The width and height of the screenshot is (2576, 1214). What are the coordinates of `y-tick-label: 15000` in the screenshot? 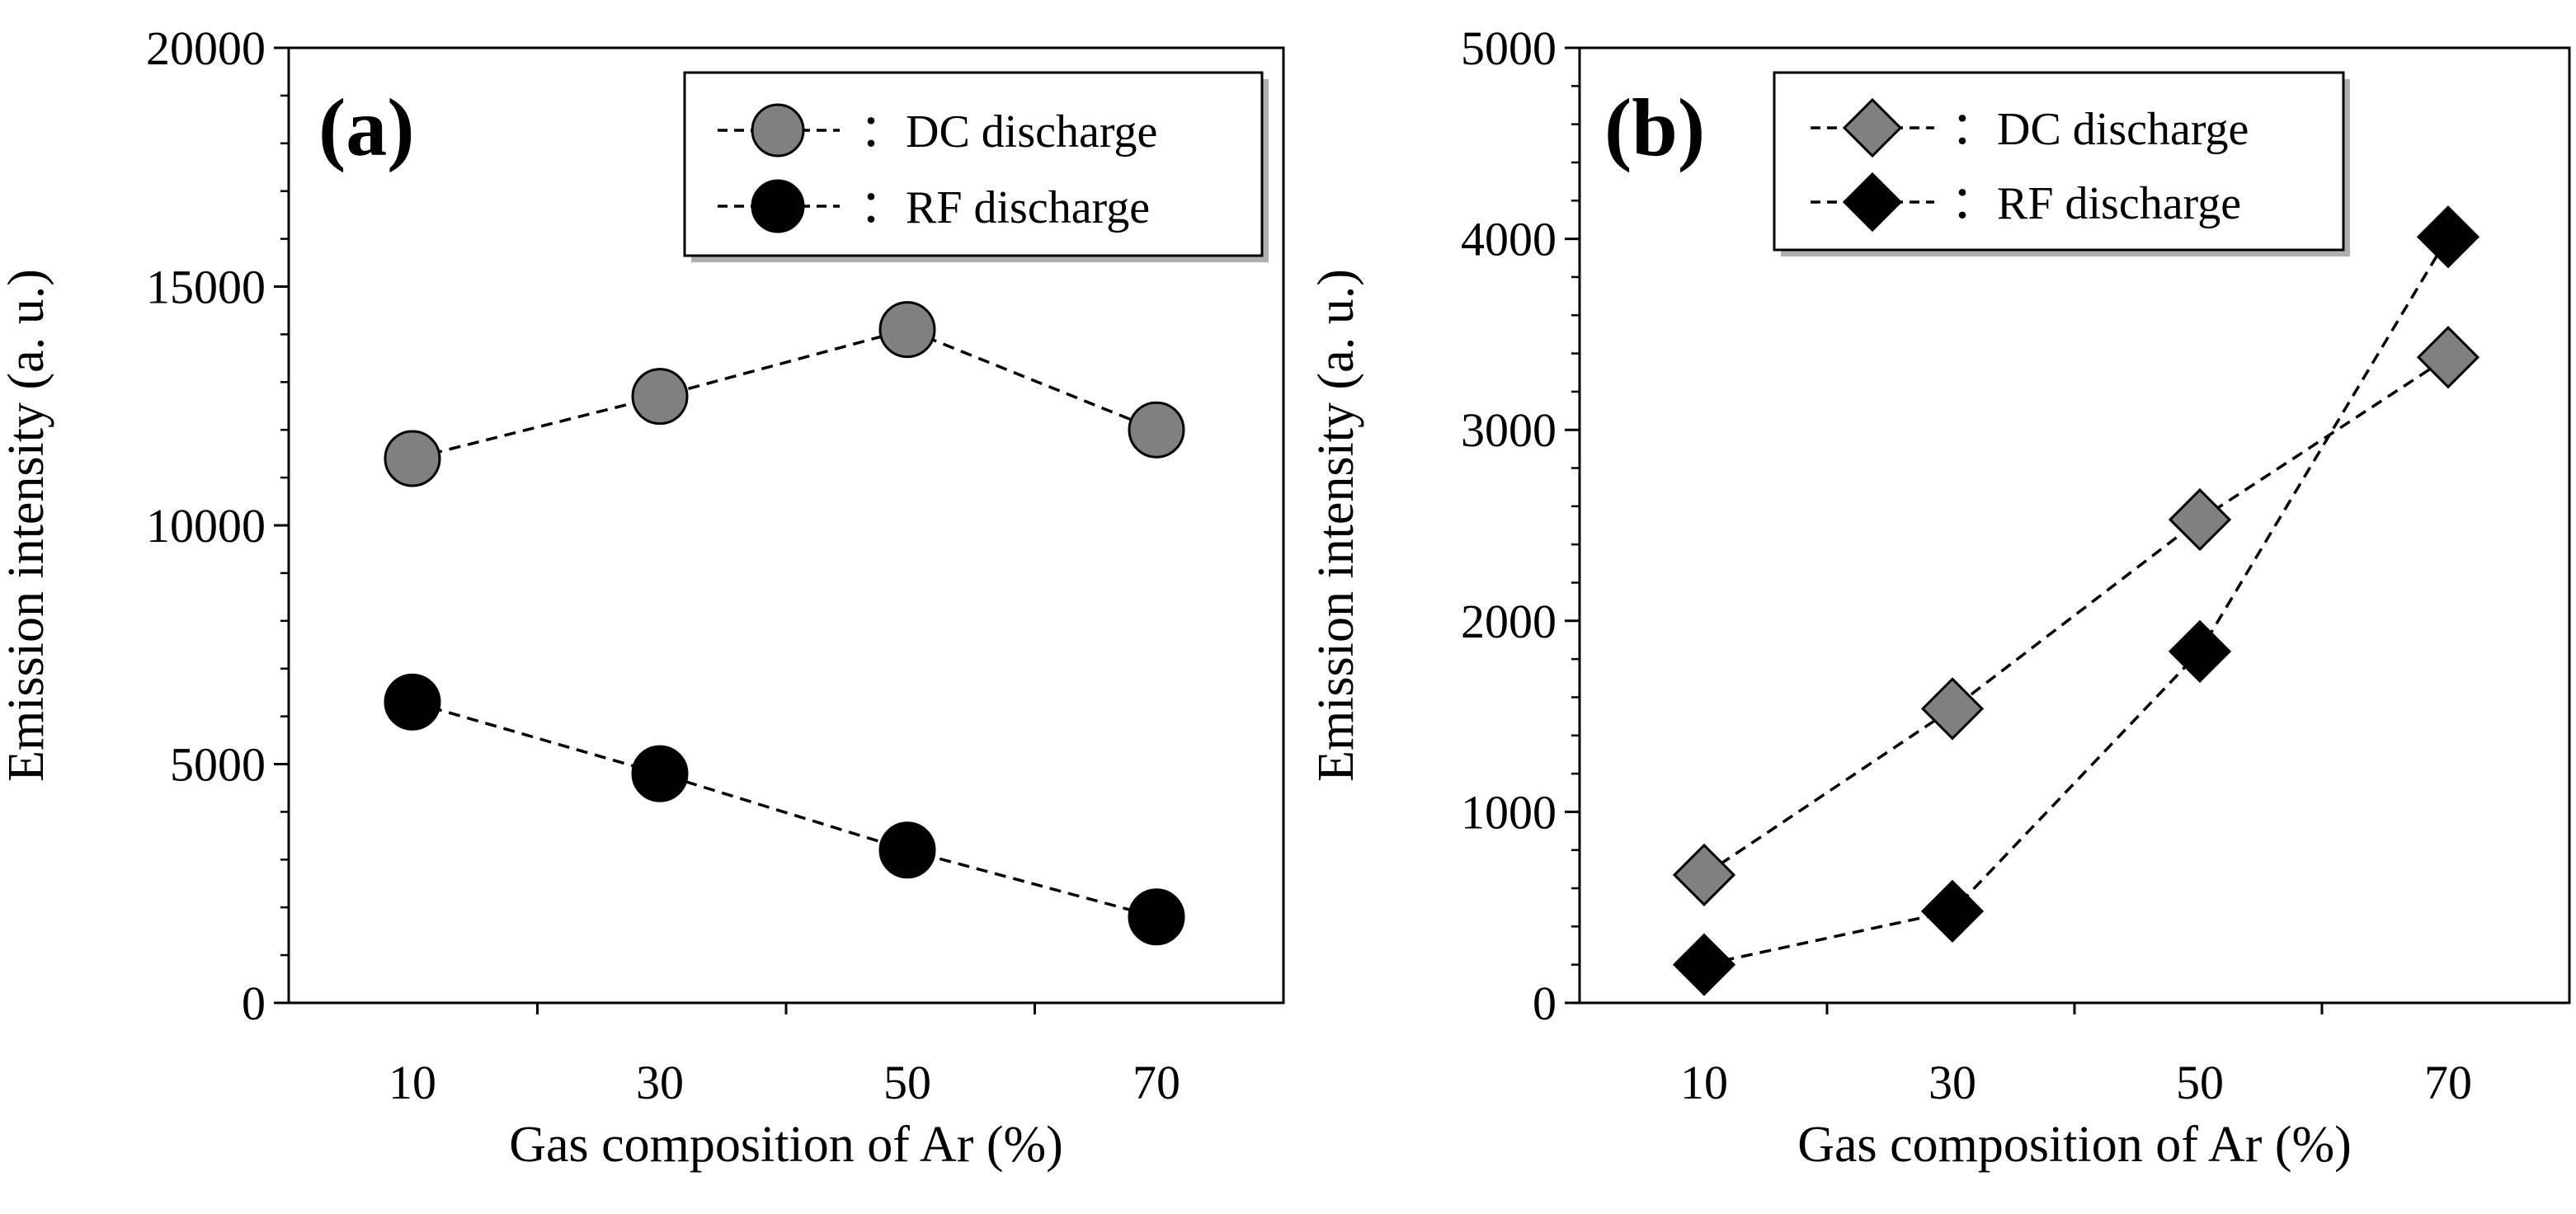 It's located at (206, 287).